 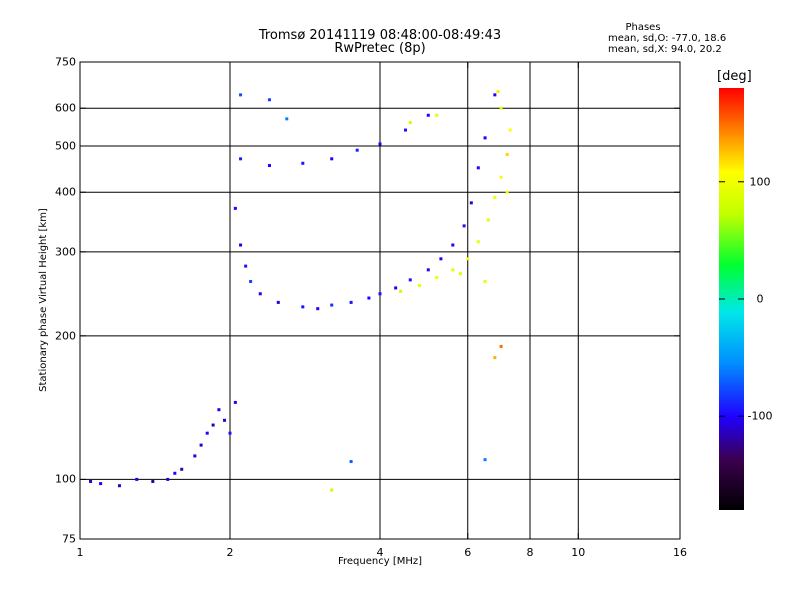 I want to click on colorbar-tick-label: -100, so click(x=760, y=416).